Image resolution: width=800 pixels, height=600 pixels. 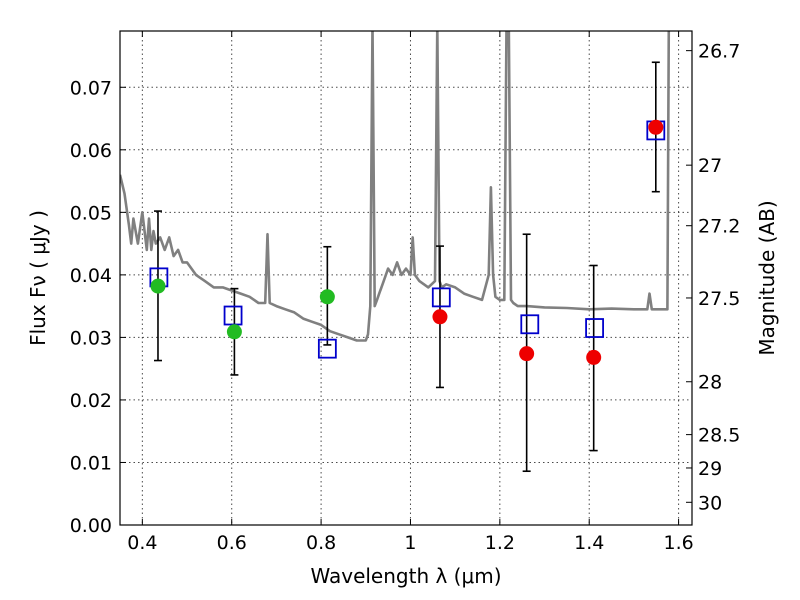 What do you see at coordinates (91, 213) in the screenshot?
I see `y-tick-label: 0.05` at bounding box center [91, 213].